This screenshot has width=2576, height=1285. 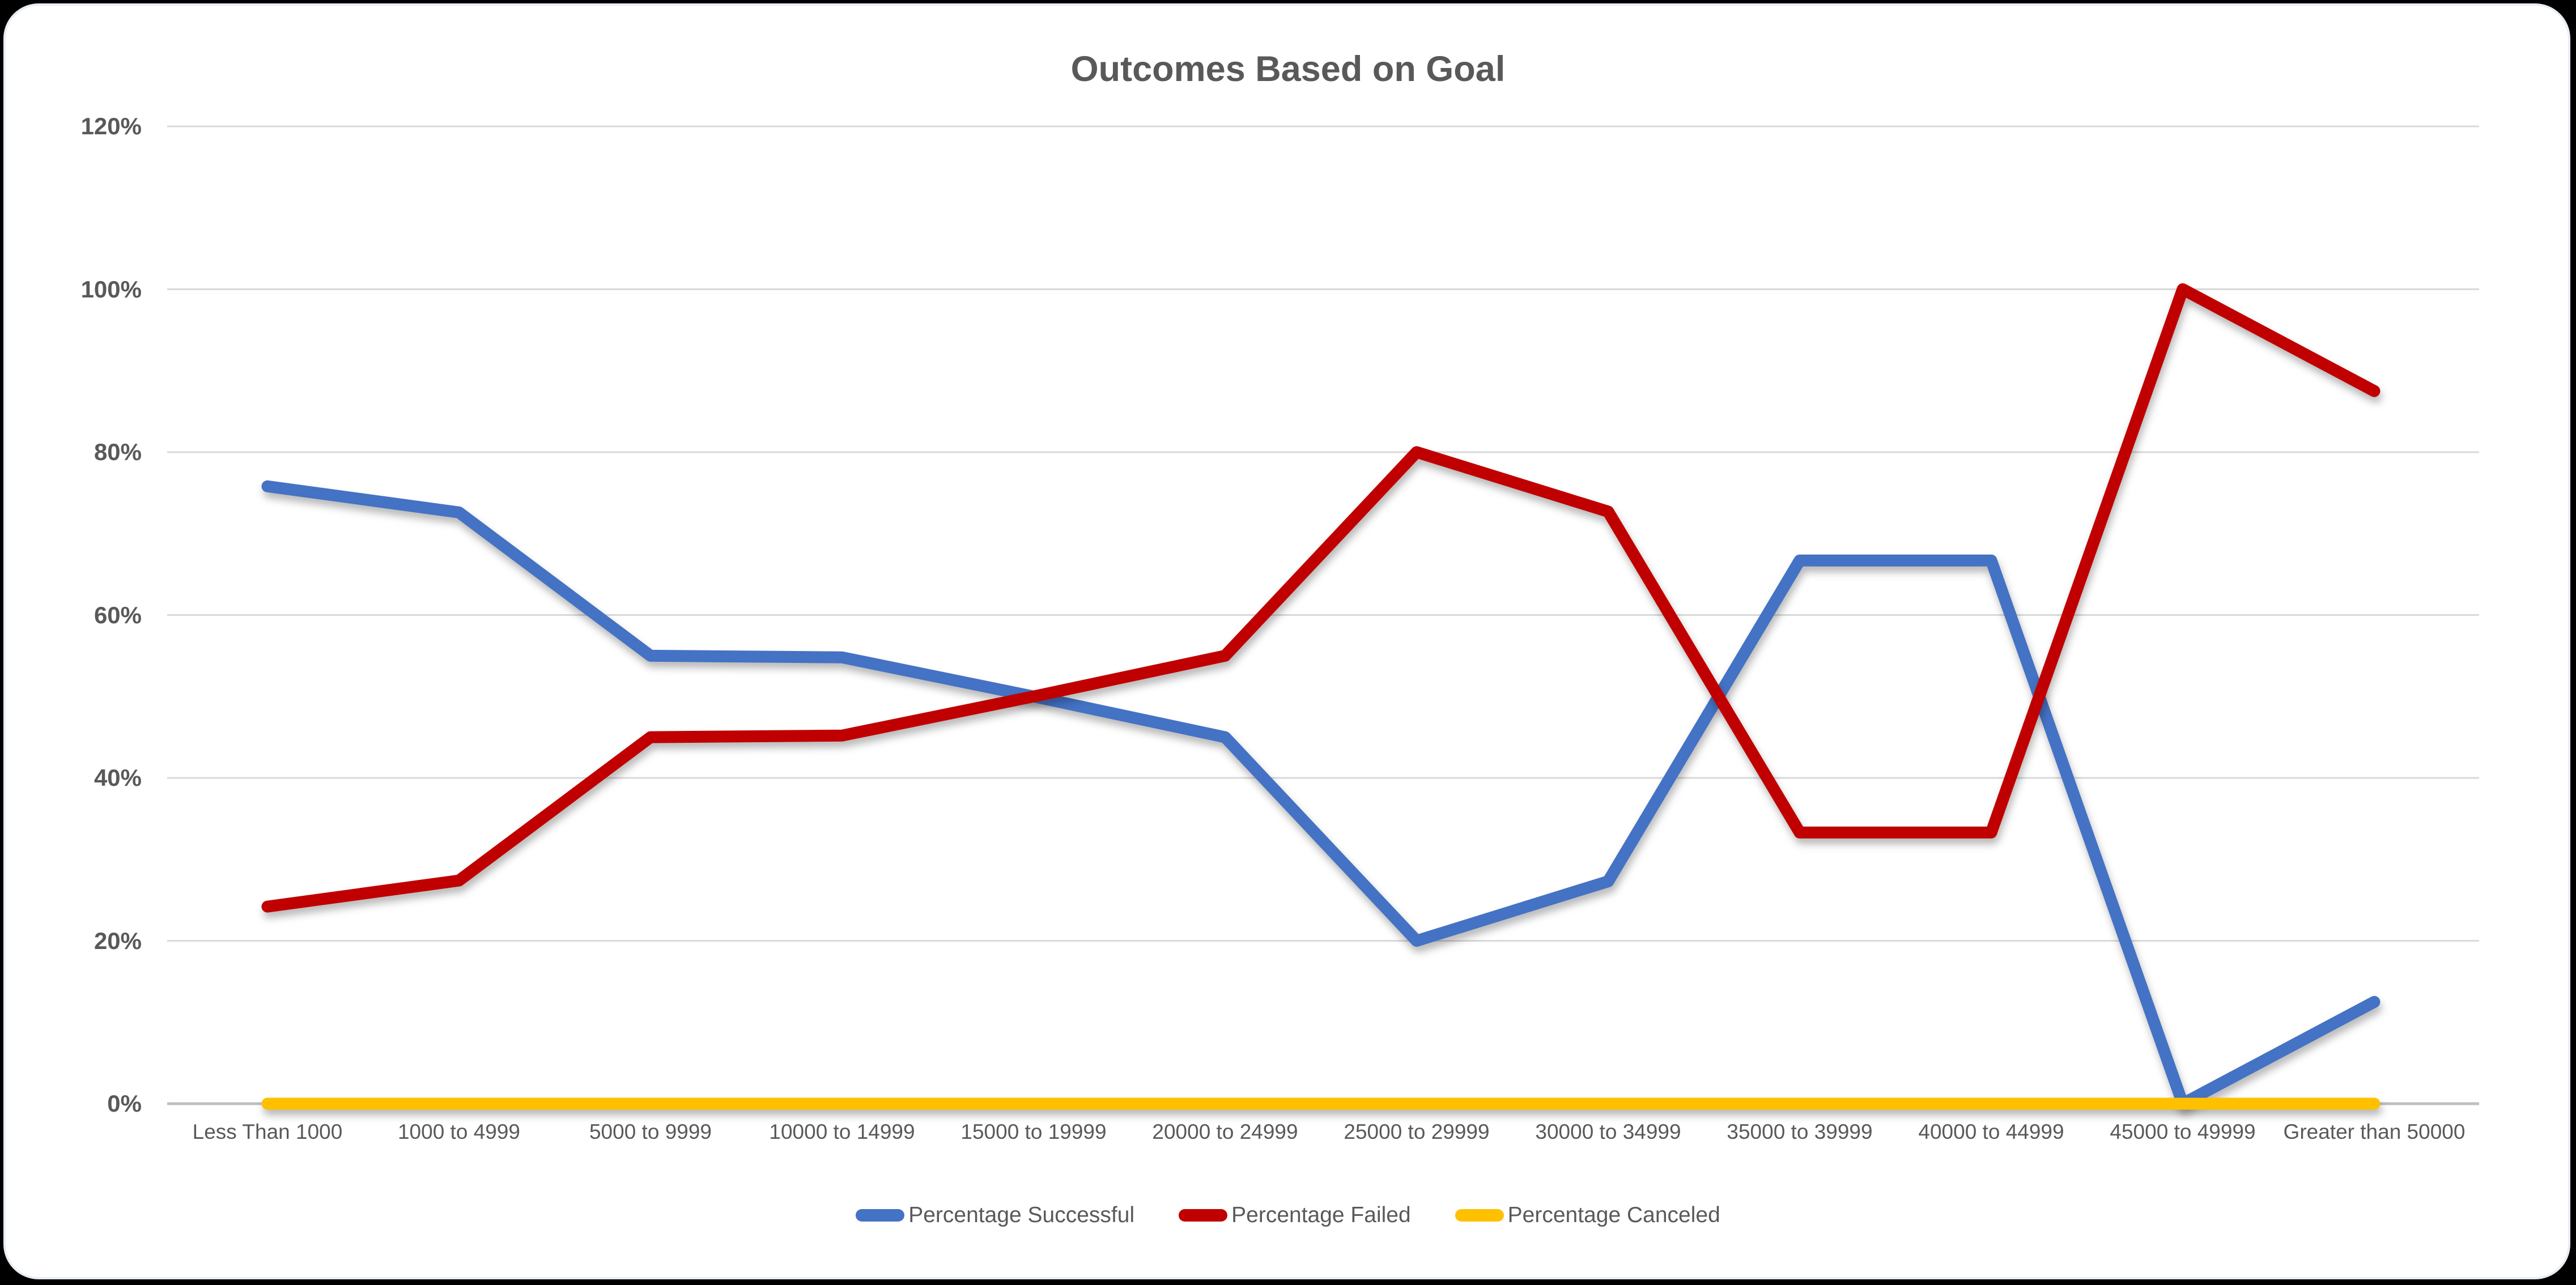 What do you see at coordinates (1417, 1131) in the screenshot?
I see `x-tick-label: 25000 to 29999` at bounding box center [1417, 1131].